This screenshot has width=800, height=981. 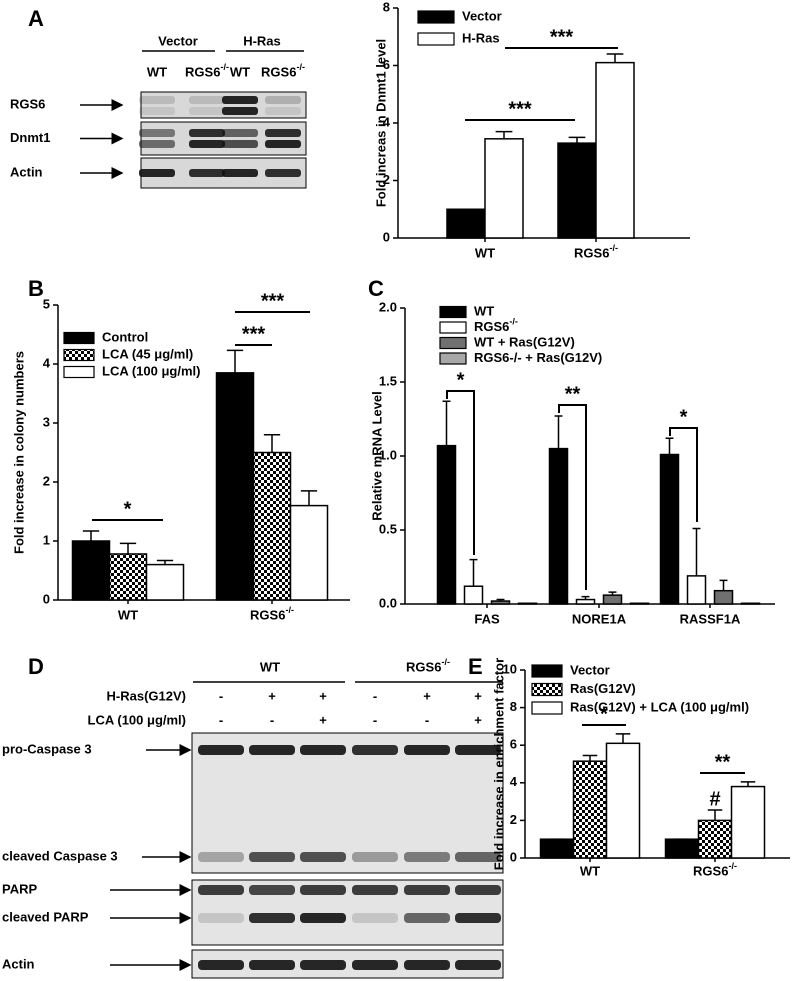 I want to click on y-tick-label: 1, so click(x=46, y=539).